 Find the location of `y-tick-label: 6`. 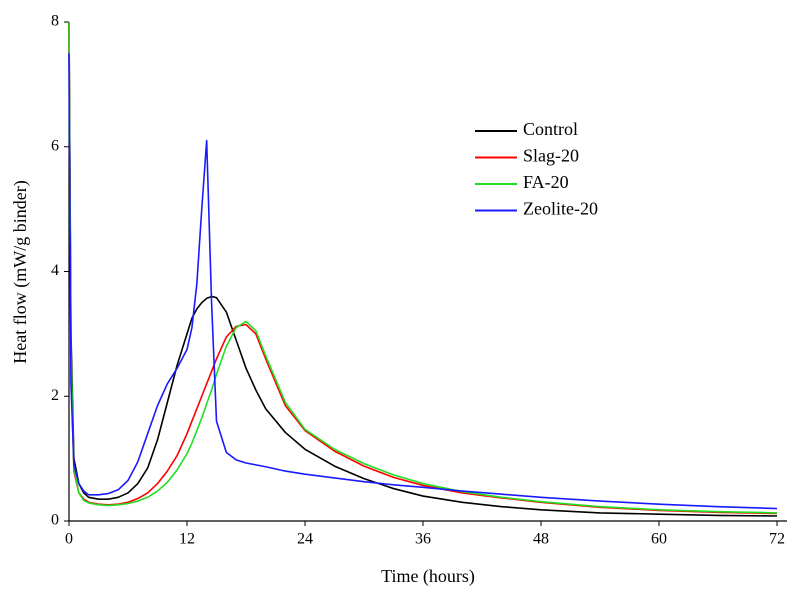

y-tick-label: 6 is located at coordinates (55, 145).